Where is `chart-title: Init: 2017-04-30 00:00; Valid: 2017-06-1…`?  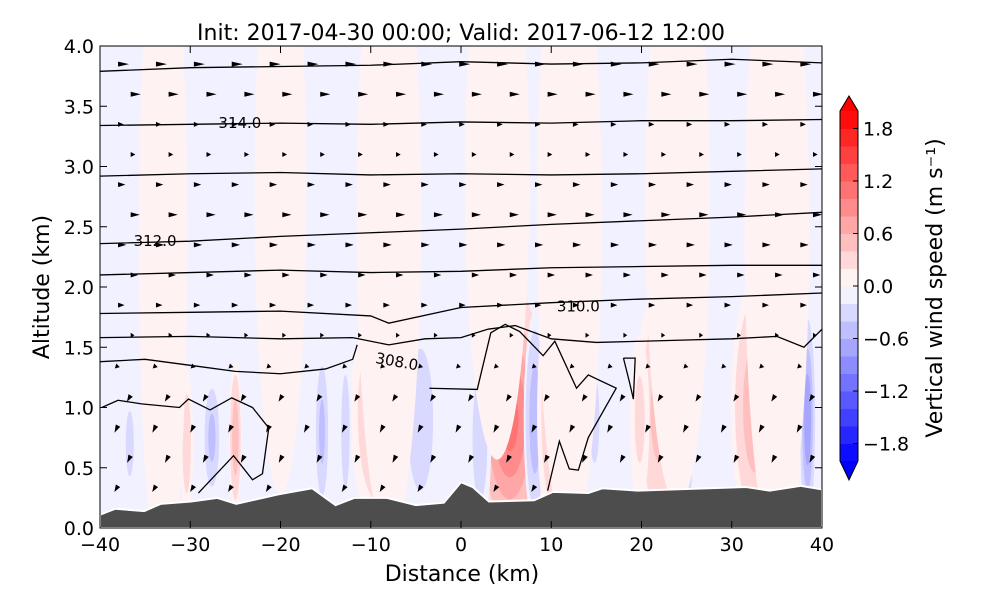
chart-title: Init: 2017-04-30 00:00; Valid: 2017-06-1… is located at coordinates (461, 33).